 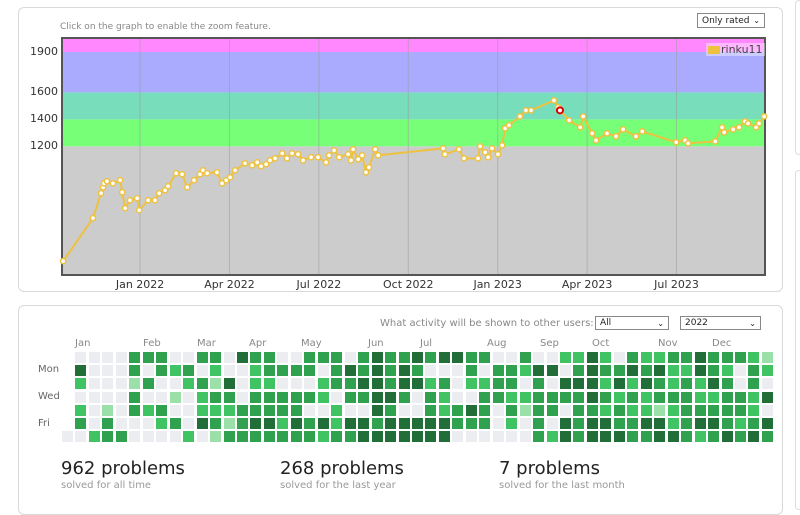 What do you see at coordinates (731, 20) in the screenshot?
I see `contest-filter-select: Only rated ⌄` at bounding box center [731, 20].